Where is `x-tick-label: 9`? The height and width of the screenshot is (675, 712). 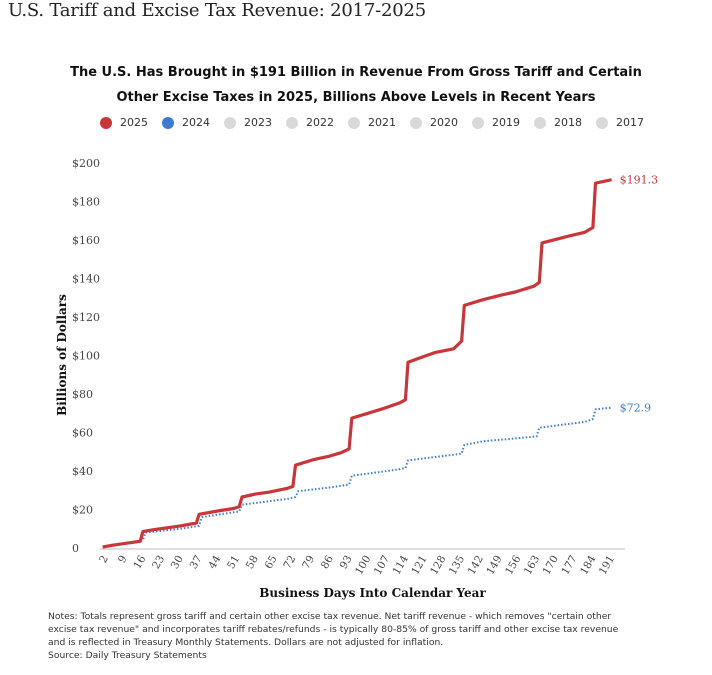
x-tick-label: 9 is located at coordinates (123, 560).